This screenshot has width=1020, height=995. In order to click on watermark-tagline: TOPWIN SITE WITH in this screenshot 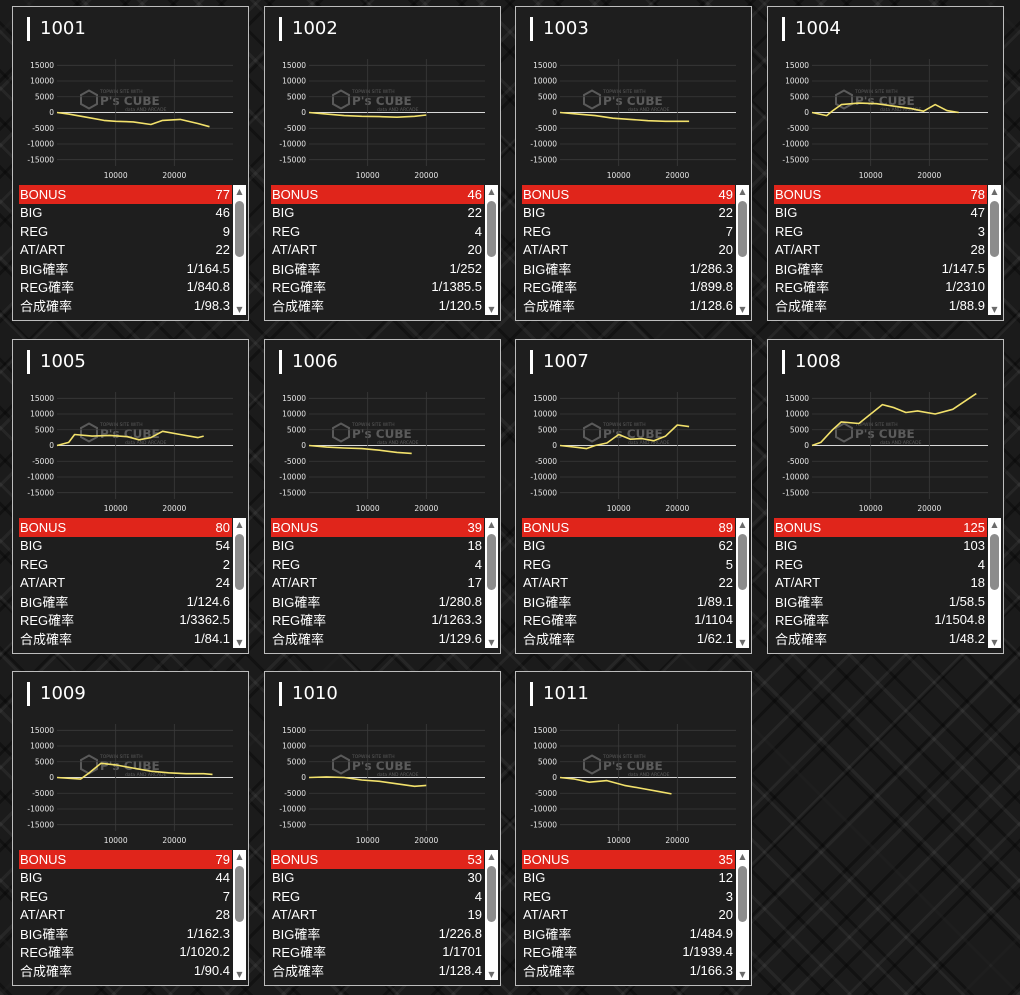, I will do `click(876, 425)`.